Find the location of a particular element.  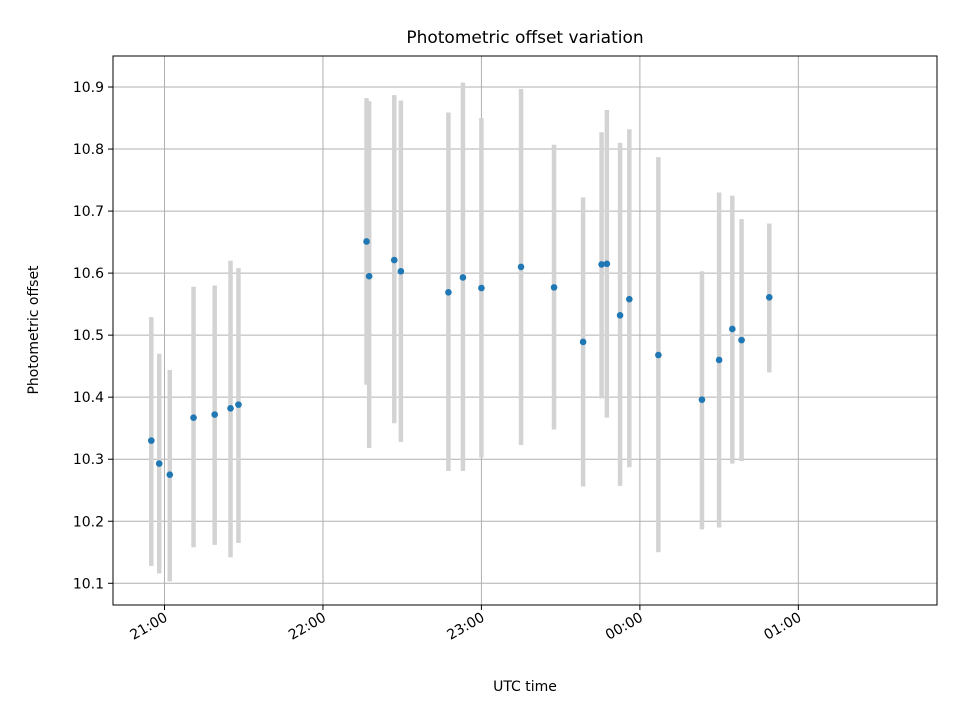

y-tick-label: 10.8 is located at coordinates (88, 150).